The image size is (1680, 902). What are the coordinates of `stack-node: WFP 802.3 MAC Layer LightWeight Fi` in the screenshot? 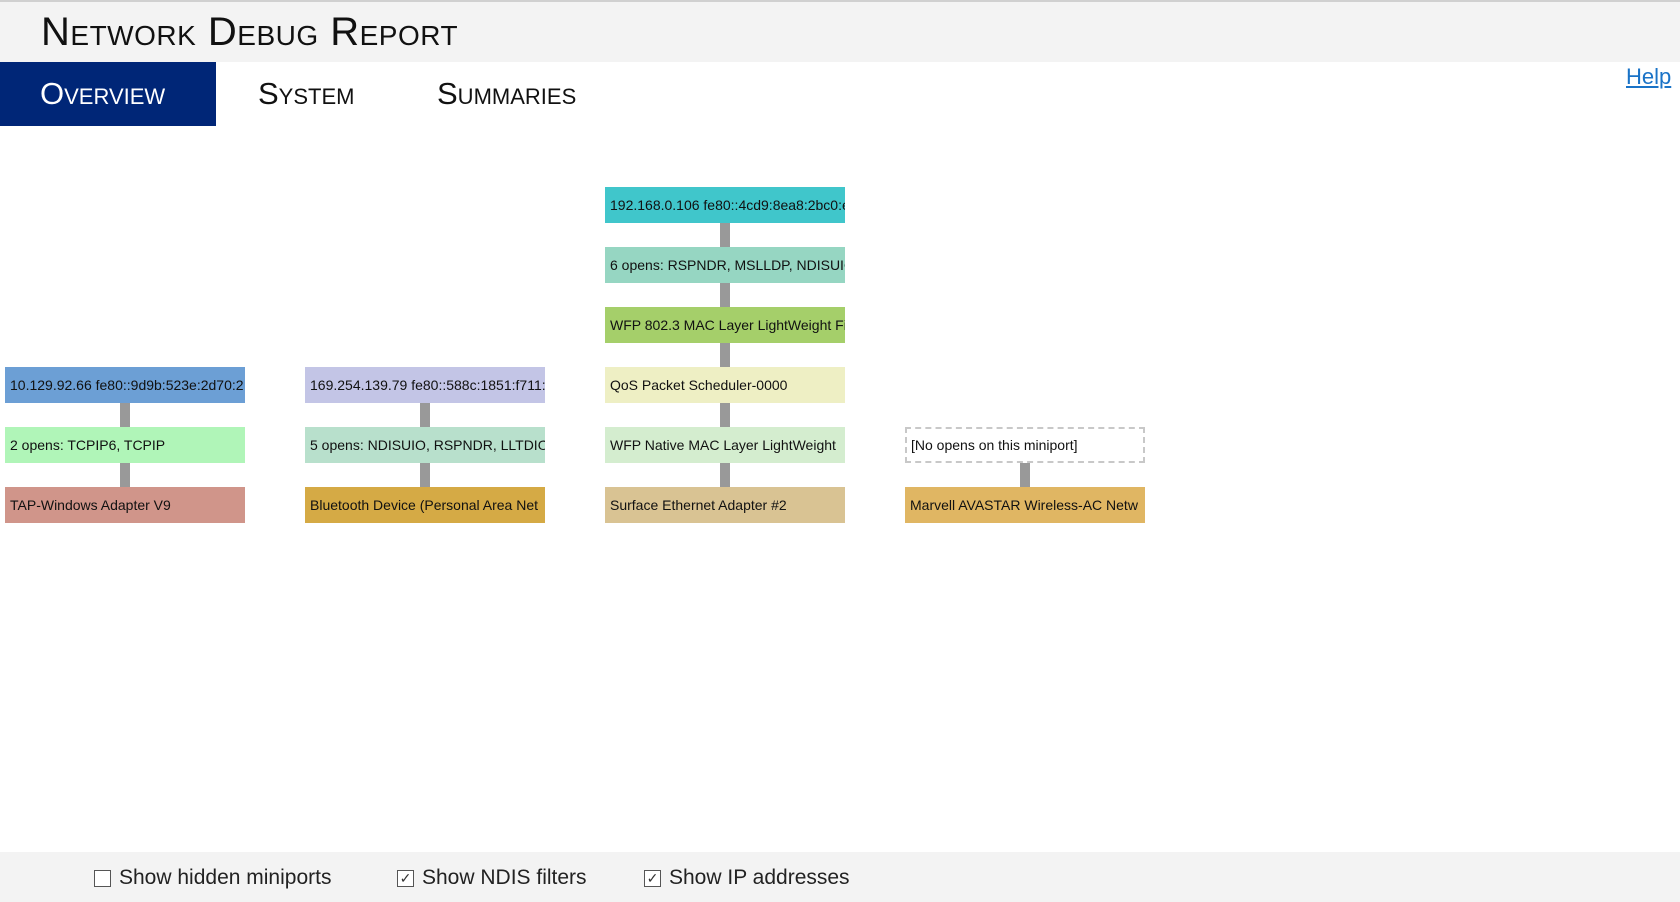 It's located at (725, 325).